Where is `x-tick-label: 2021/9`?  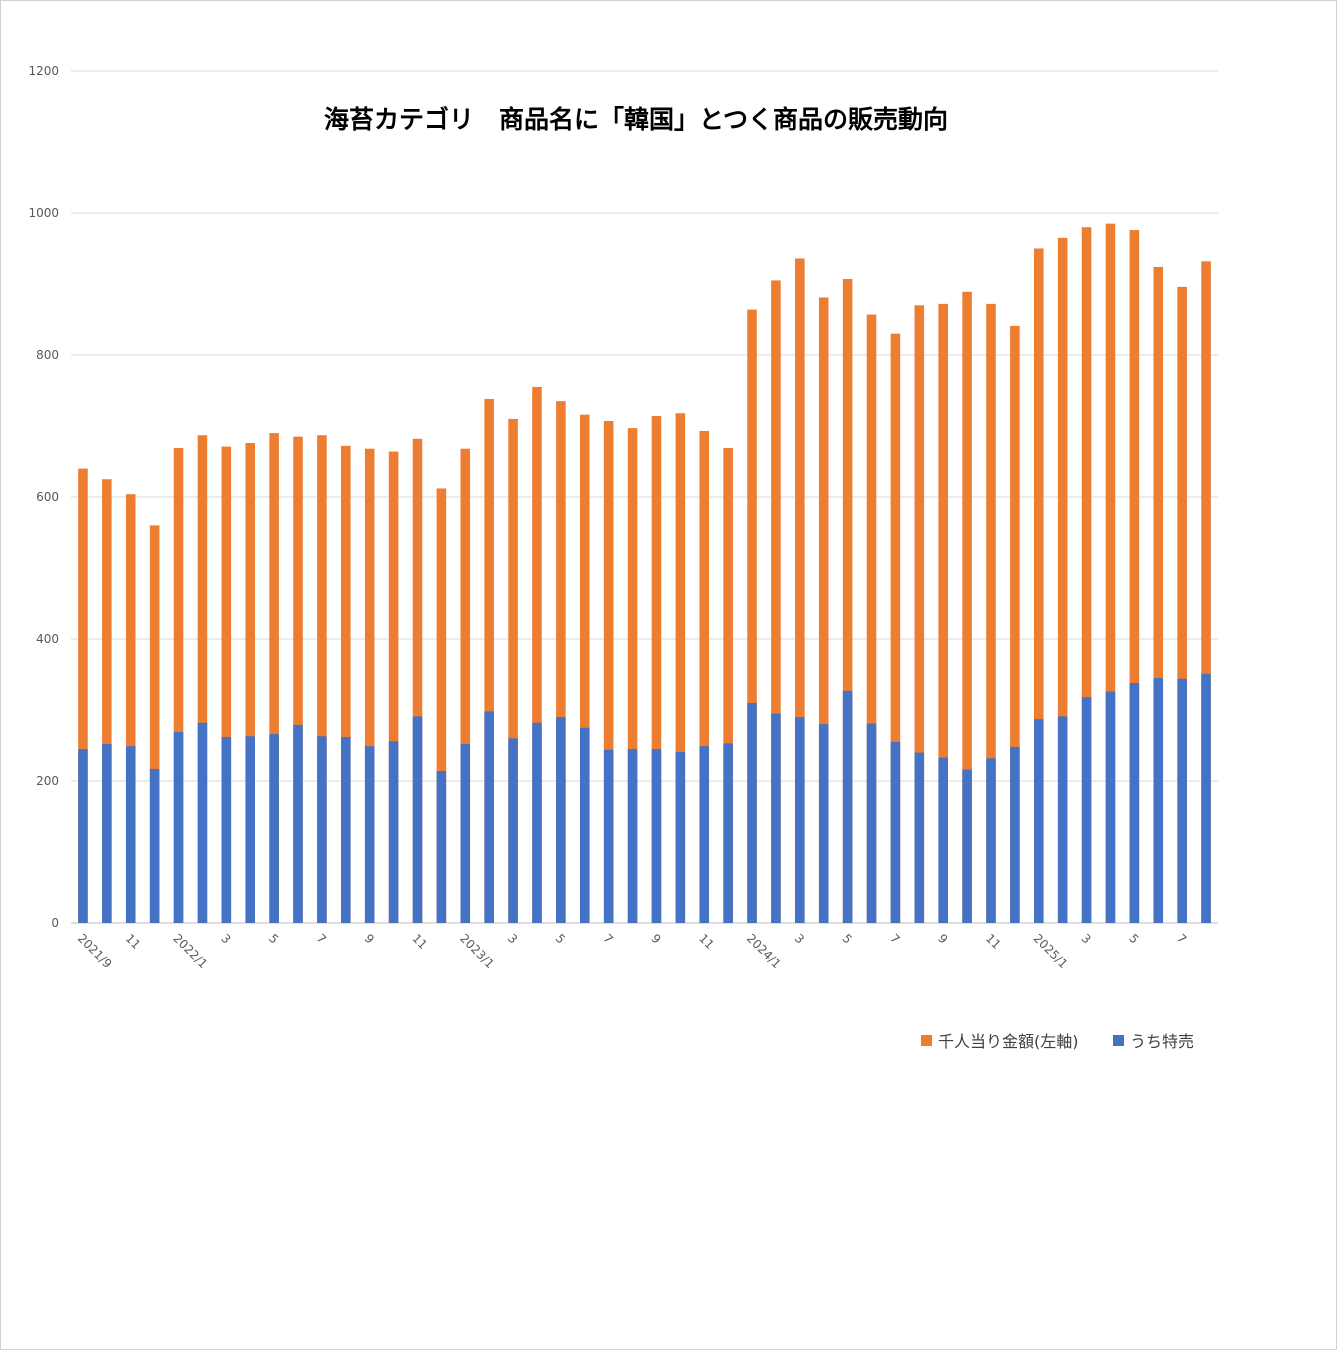
x-tick-label: 2021/9 is located at coordinates (95, 951).